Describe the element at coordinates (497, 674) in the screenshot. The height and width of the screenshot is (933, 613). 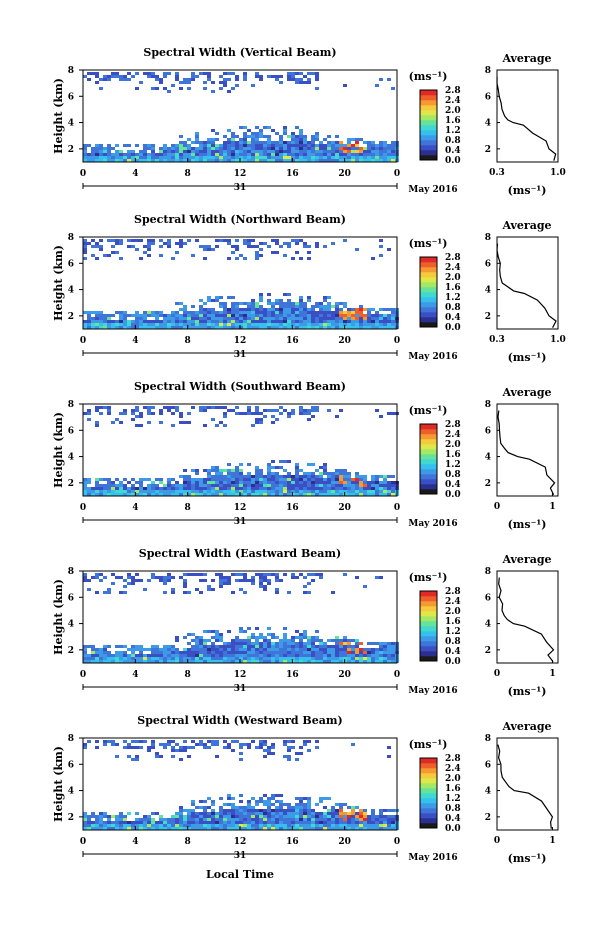
I see `average-x-tick-label: 0` at that location.